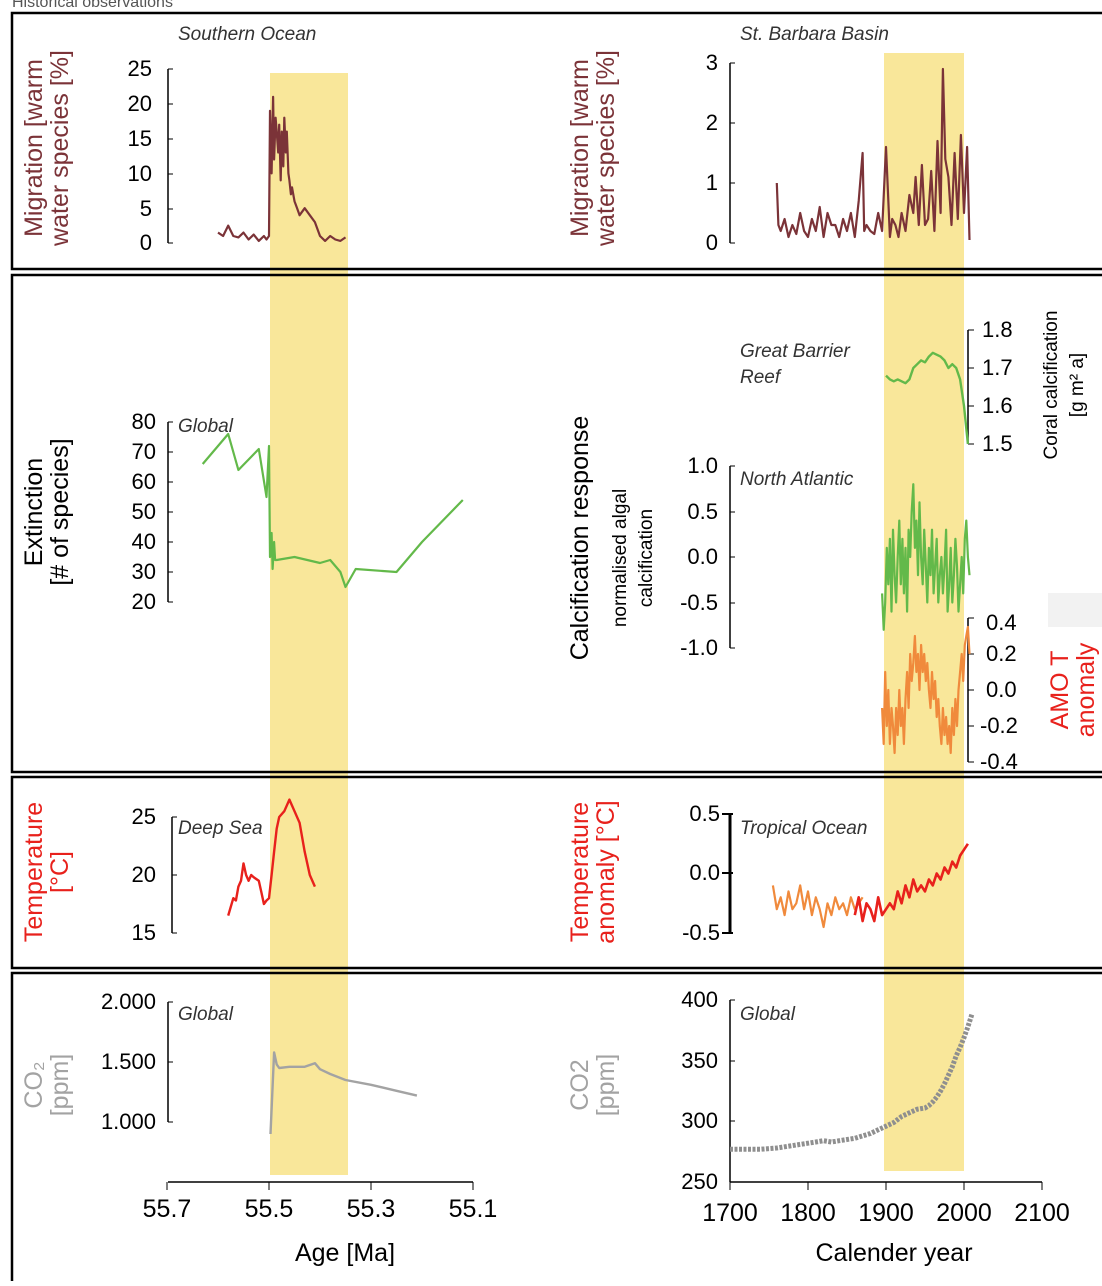 Image resolution: width=1102 pixels, height=1286 pixels. What do you see at coordinates (60, 1085) in the screenshot?
I see `co2-left-ylabel-2: [ppm]` at bounding box center [60, 1085].